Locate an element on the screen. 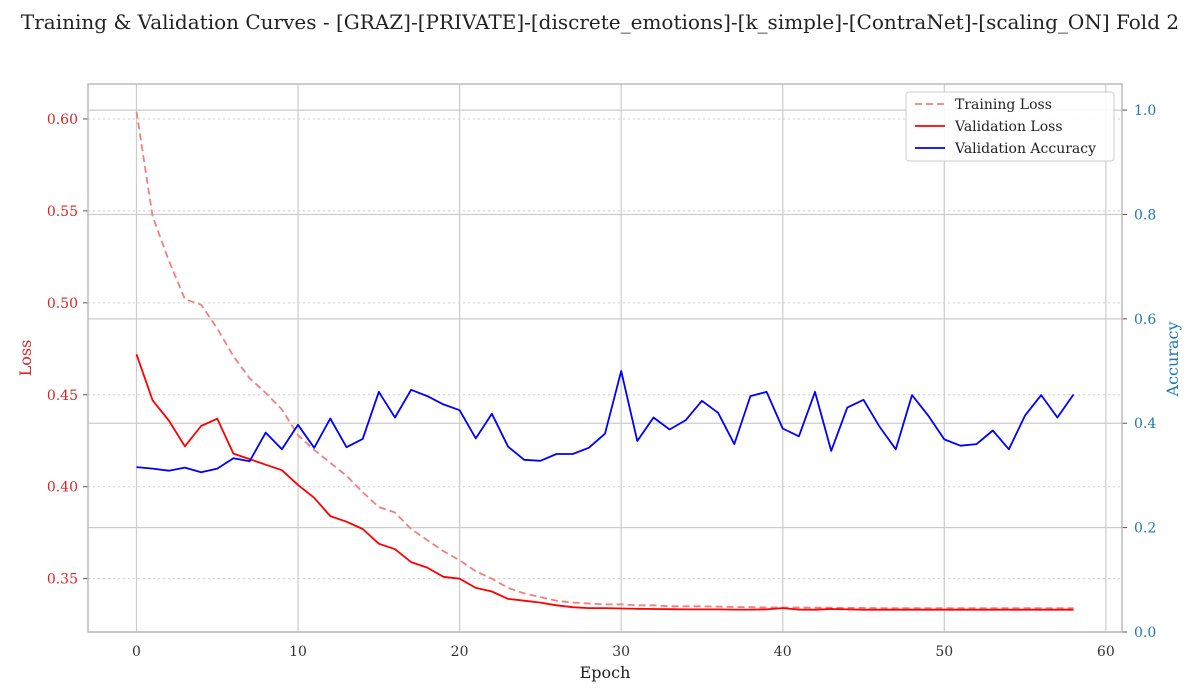  x-tick-label: 40 is located at coordinates (783, 652).